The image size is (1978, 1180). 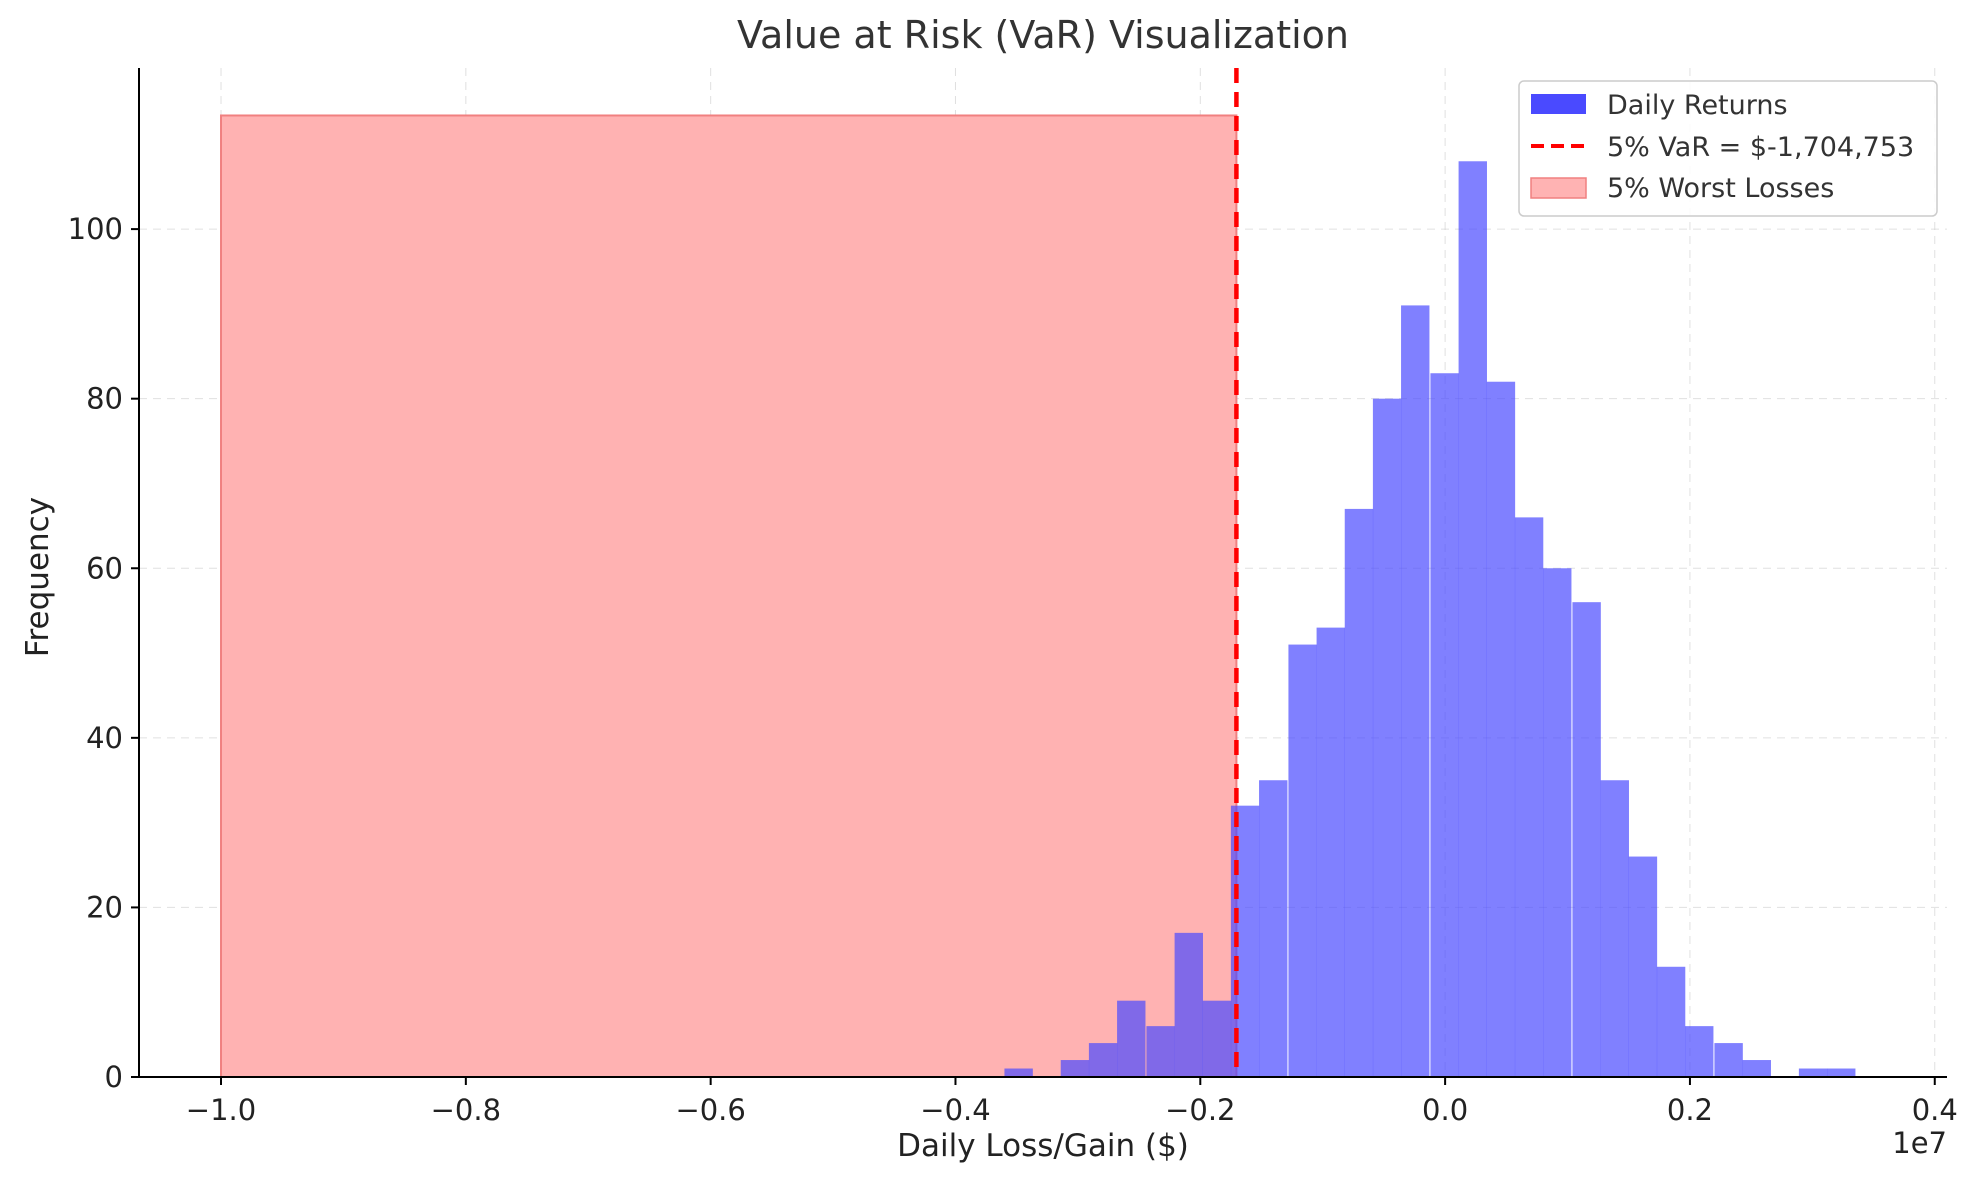 What do you see at coordinates (1690, 1110) in the screenshot?
I see `x-tick-label: 0.2` at bounding box center [1690, 1110].